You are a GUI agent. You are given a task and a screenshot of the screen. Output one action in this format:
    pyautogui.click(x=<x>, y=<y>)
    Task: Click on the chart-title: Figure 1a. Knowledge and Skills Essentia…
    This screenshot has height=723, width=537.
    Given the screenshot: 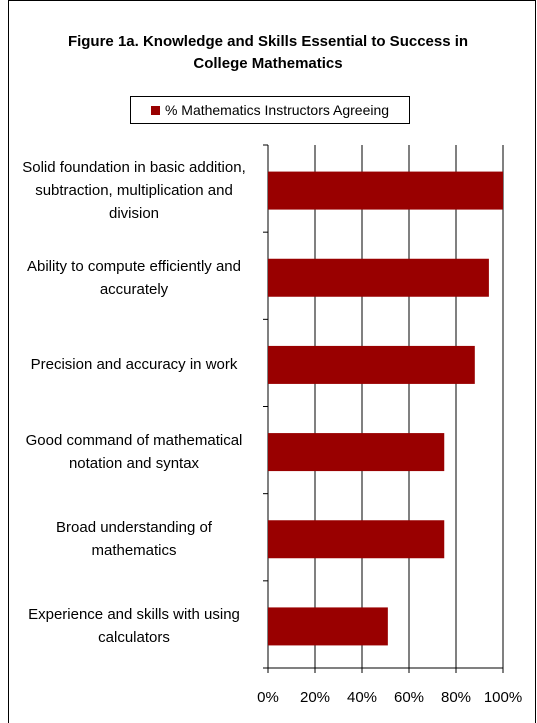 What is the action you would take?
    pyautogui.click(x=268, y=52)
    